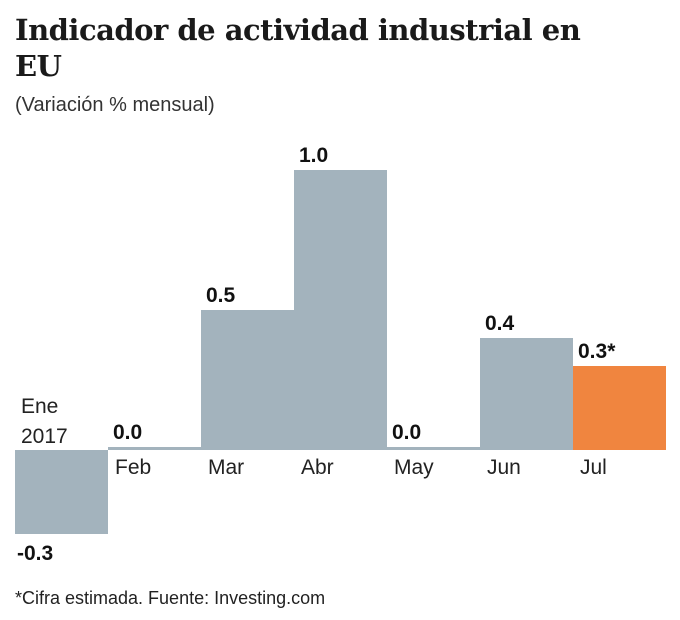 The height and width of the screenshot is (620, 680). Describe the element at coordinates (39, 406) in the screenshot. I see `category-label: Ene` at that location.